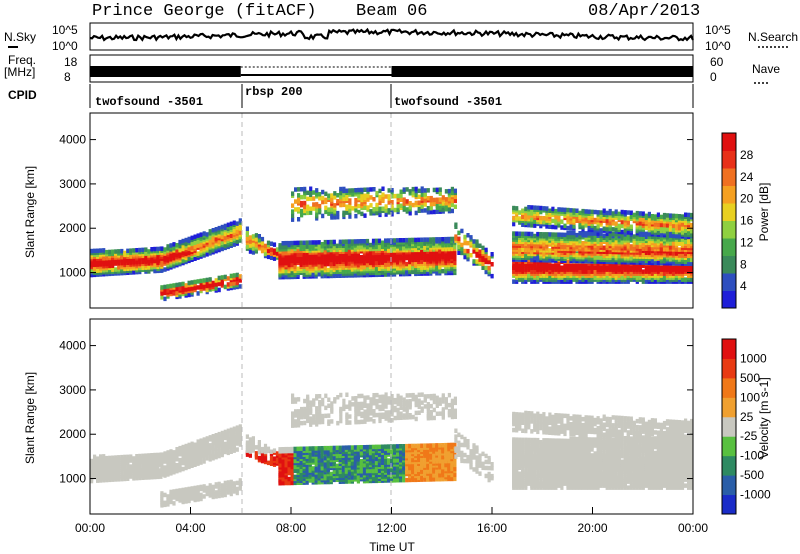 The height and width of the screenshot is (554, 800). Describe the element at coordinates (71, 62) in the screenshot. I see `freq-left-tick-top: 18` at that location.